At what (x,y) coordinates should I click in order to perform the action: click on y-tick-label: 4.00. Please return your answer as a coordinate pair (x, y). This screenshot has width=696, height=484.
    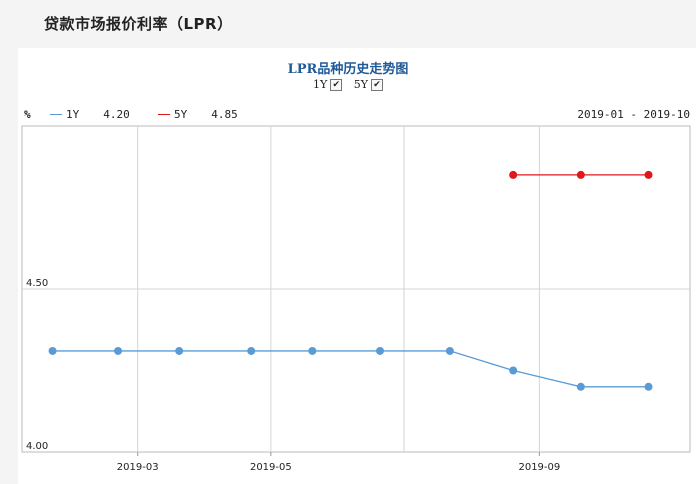
    Looking at the image, I should click on (37, 446).